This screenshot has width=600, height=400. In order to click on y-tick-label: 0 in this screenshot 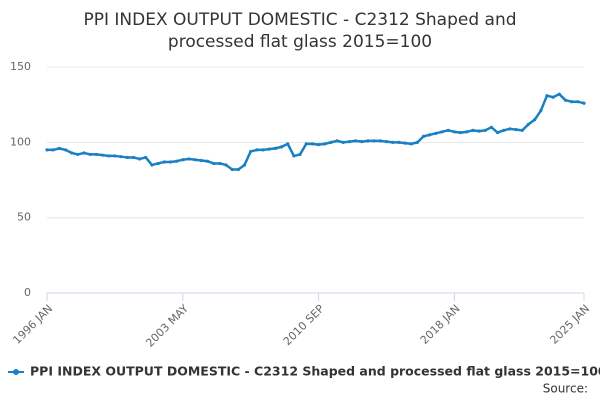, I will do `click(27, 292)`.